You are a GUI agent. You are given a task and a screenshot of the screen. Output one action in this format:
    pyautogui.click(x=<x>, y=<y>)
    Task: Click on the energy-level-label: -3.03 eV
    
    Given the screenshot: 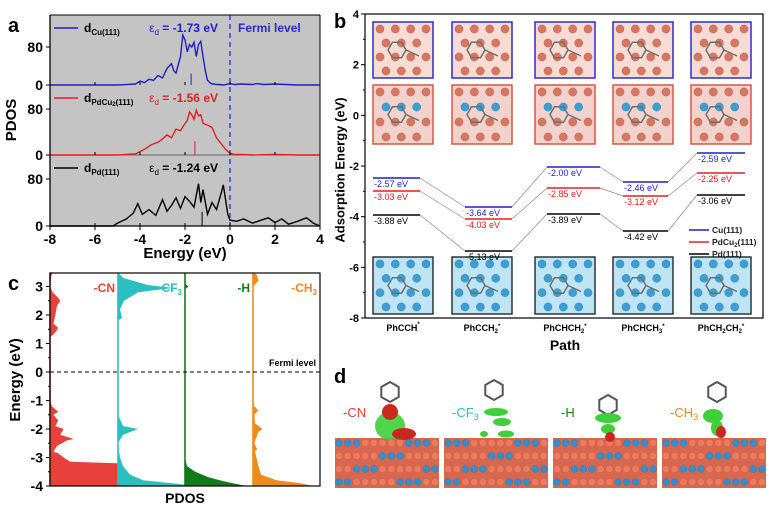 What is the action you would take?
    pyautogui.click(x=391, y=197)
    